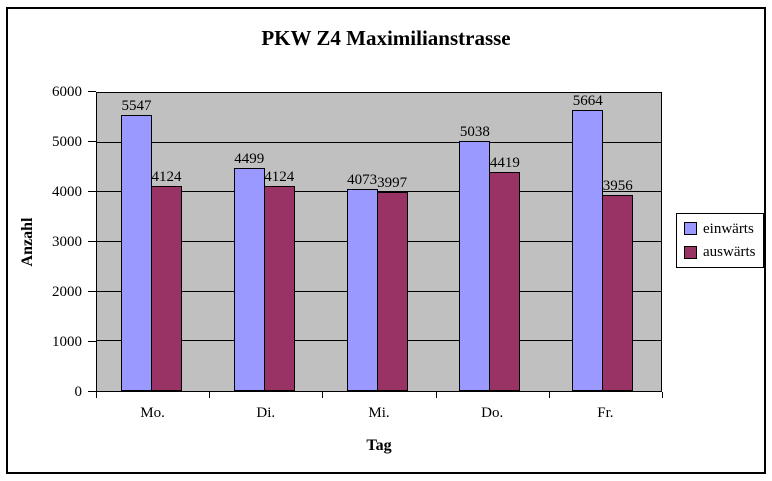 This screenshot has width=772, height=481. I want to click on y-tick-label: 5000, so click(67, 142).